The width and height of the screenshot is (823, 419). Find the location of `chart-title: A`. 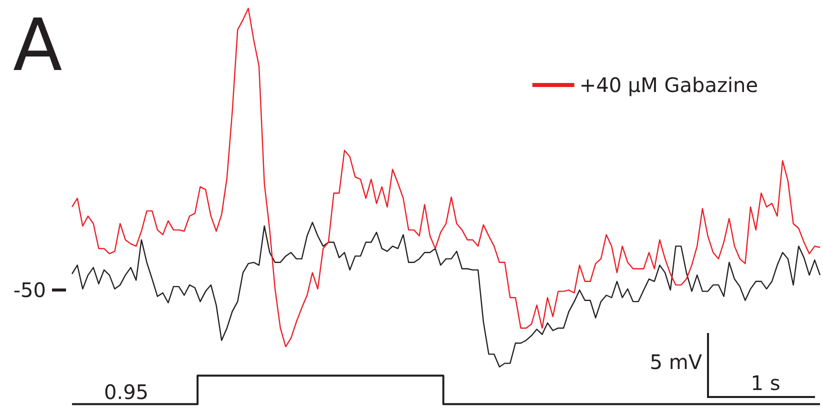

chart-title: A is located at coordinates (37, 45).